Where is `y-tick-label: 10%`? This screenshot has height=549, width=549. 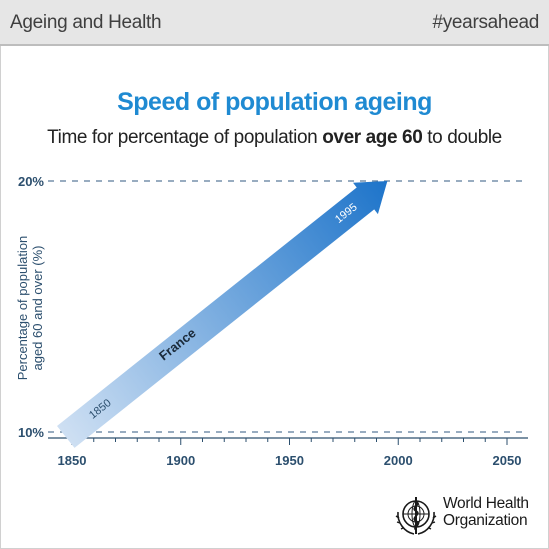 y-tick-label: 10% is located at coordinates (31, 432).